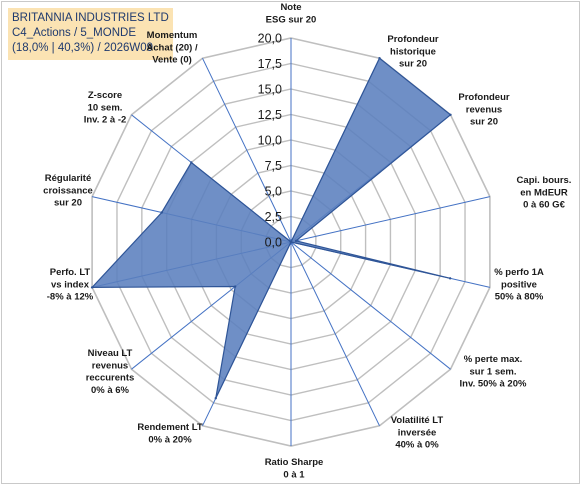  I want to click on axis-label: Profondeur historique sur 20, so click(412, 52).